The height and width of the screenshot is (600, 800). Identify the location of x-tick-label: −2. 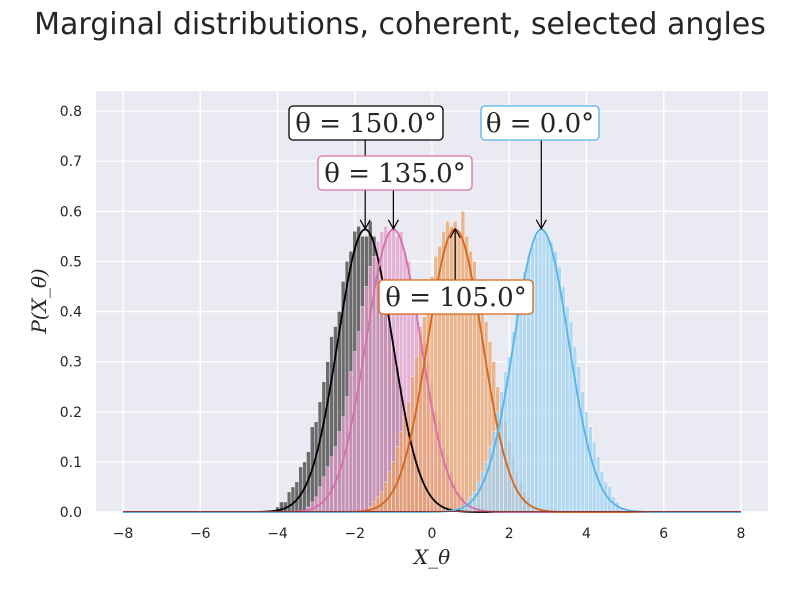
(354, 534).